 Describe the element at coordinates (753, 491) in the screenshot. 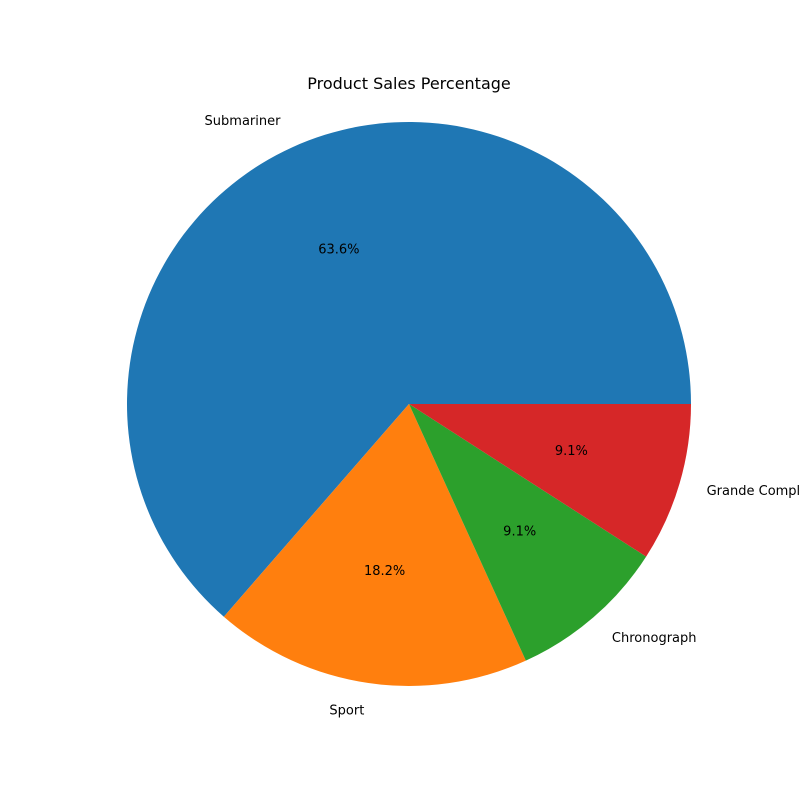

I see `slice-label-grande-complication: Grande Complication` at that location.